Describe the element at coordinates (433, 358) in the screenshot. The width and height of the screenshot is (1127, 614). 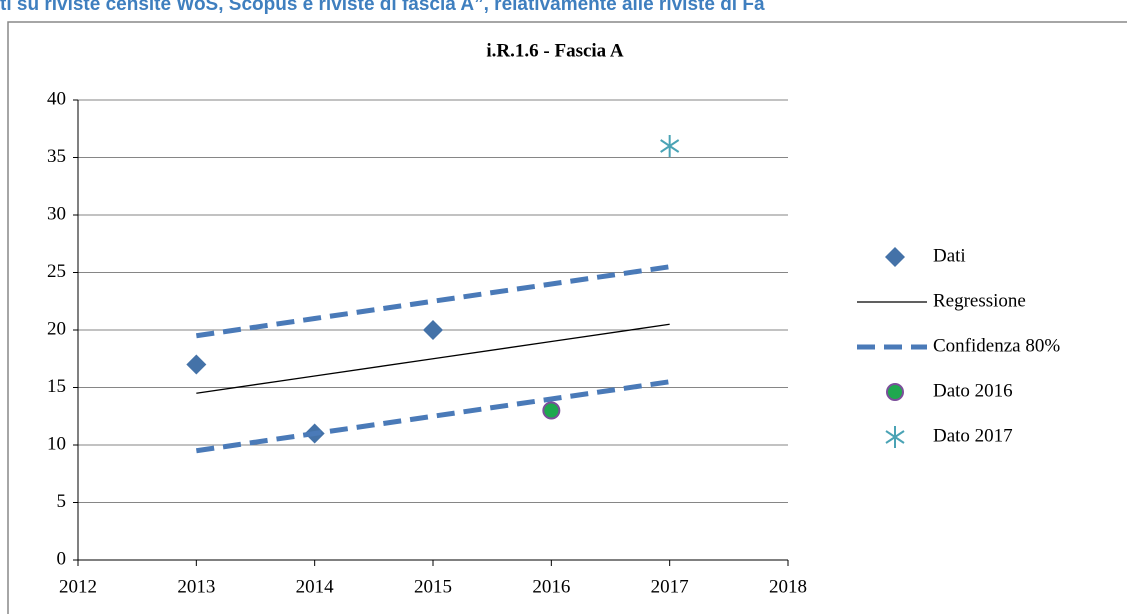
I see `regression-line` at that location.